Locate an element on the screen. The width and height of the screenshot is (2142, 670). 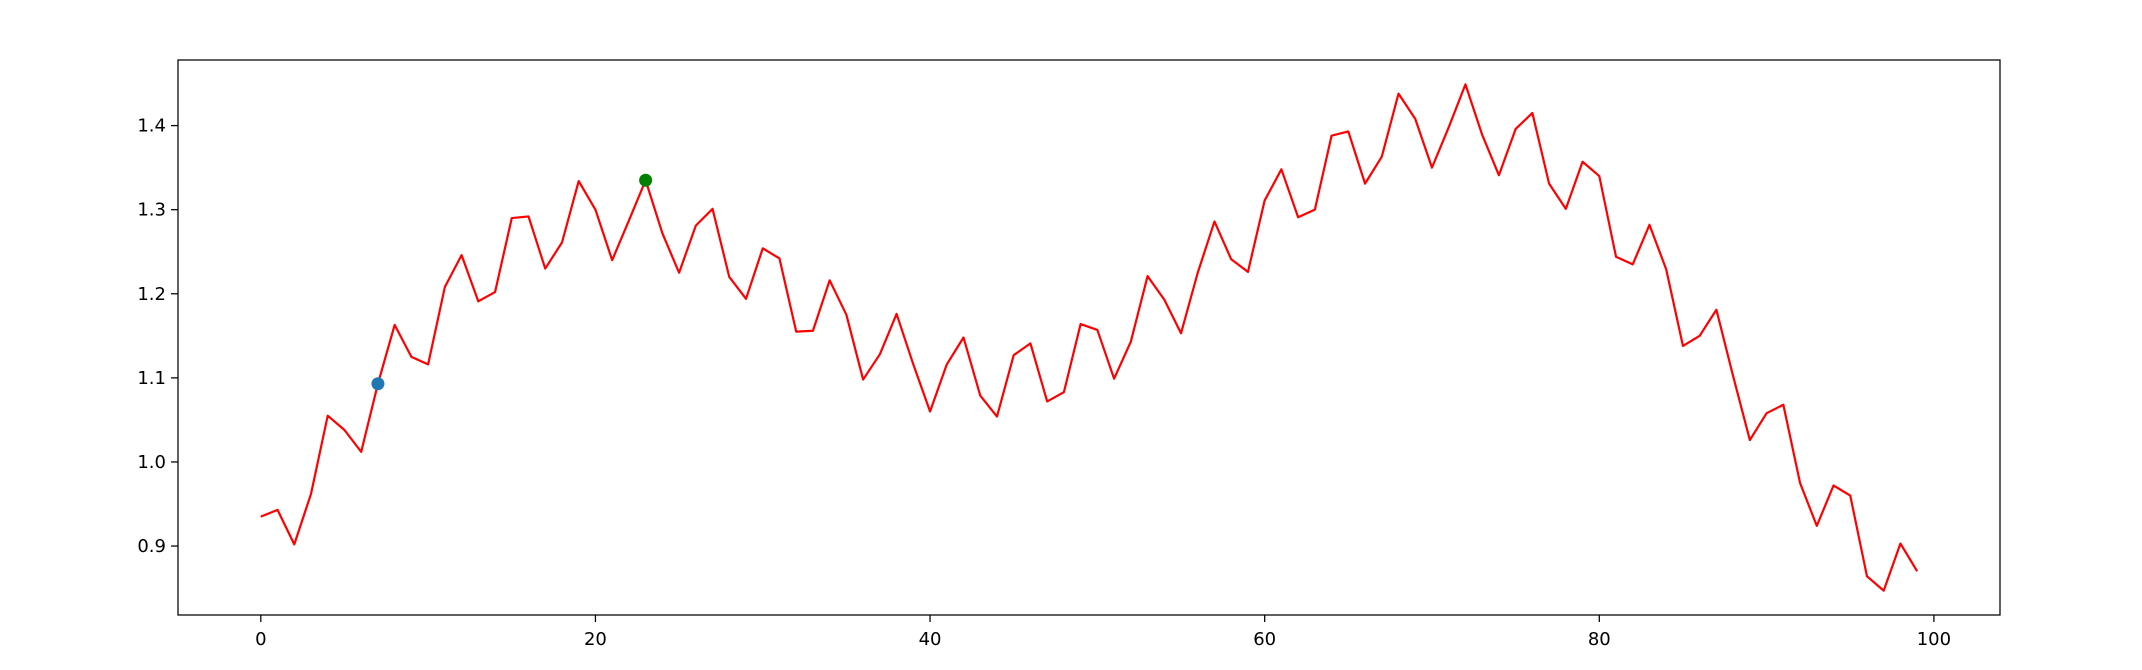
x-tick-label: 80 is located at coordinates (1599, 639).